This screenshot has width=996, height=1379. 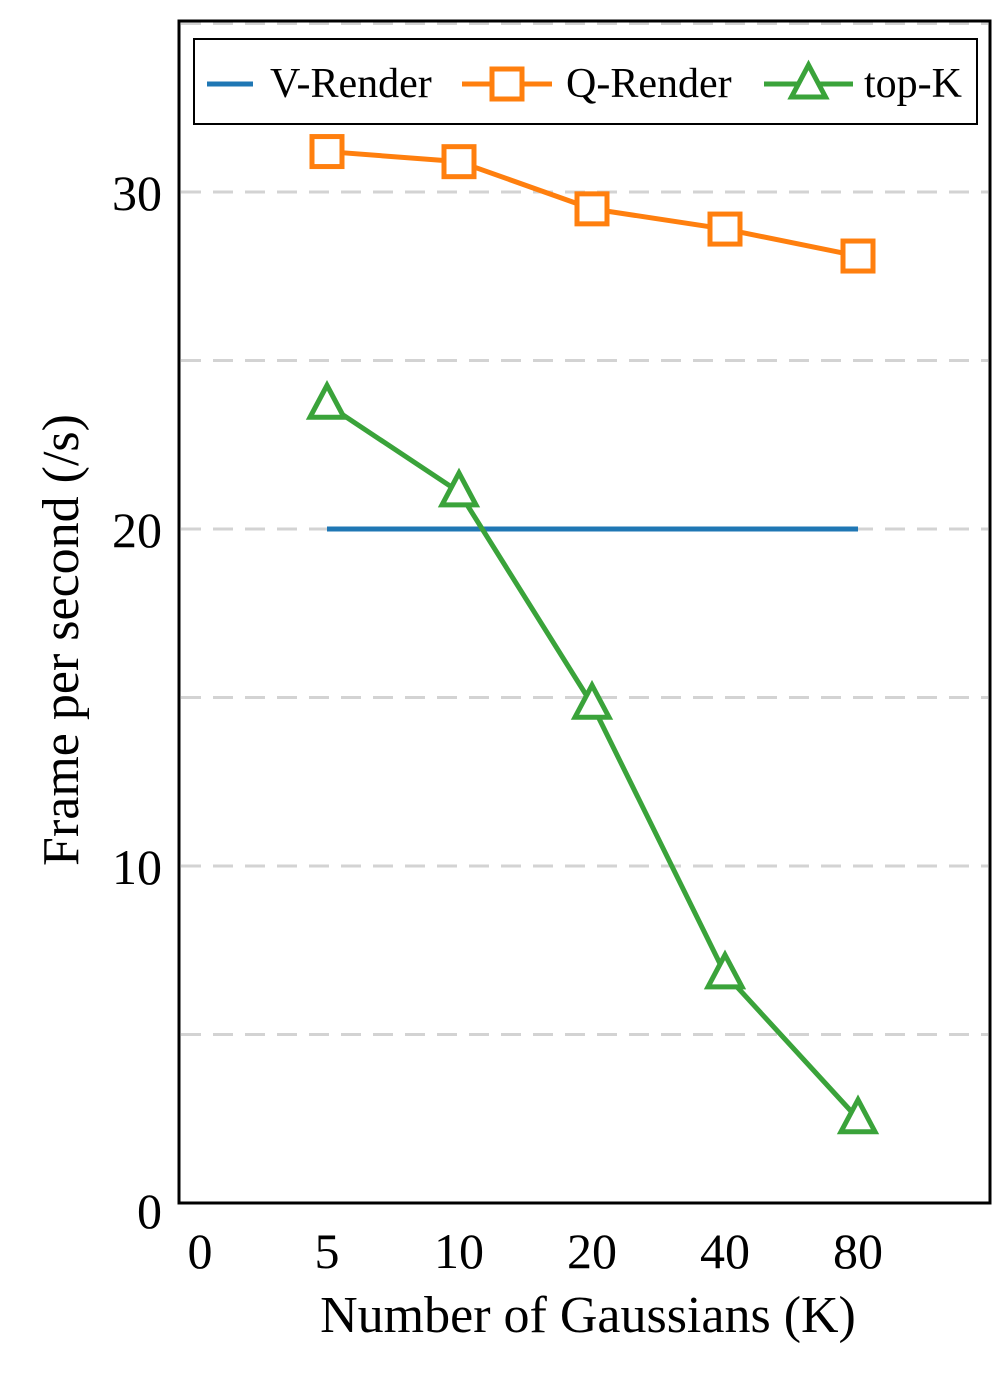 I want to click on y-tick-label: 30, so click(x=137, y=193).